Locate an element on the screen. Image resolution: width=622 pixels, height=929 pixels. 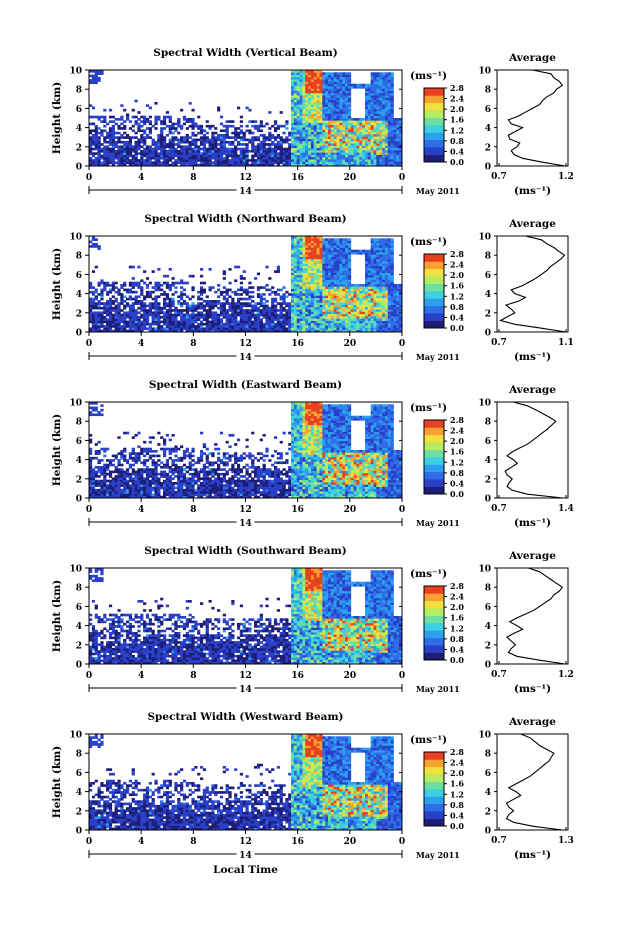
avg-y-tick-label: 2 is located at coordinates (488, 148).